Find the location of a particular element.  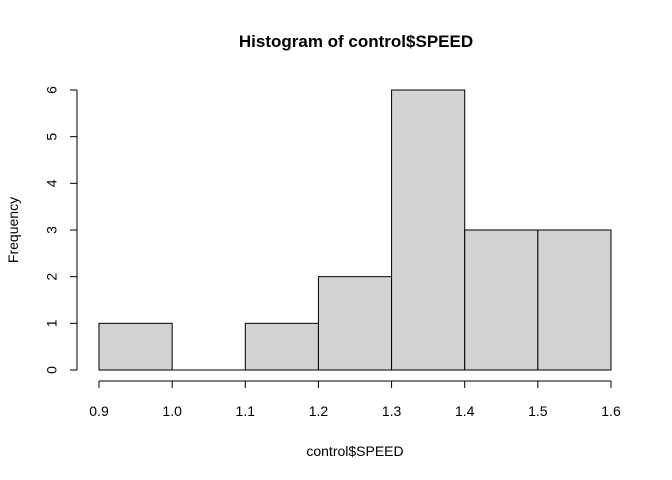

y-tick-label: 4 is located at coordinates (52, 183).